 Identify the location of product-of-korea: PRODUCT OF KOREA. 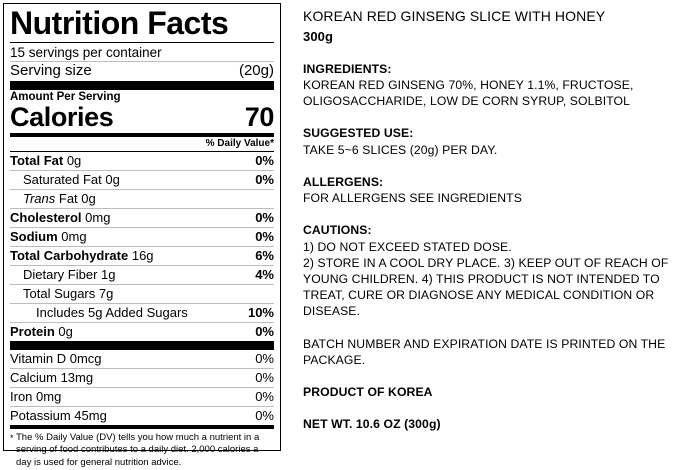
(368, 392).